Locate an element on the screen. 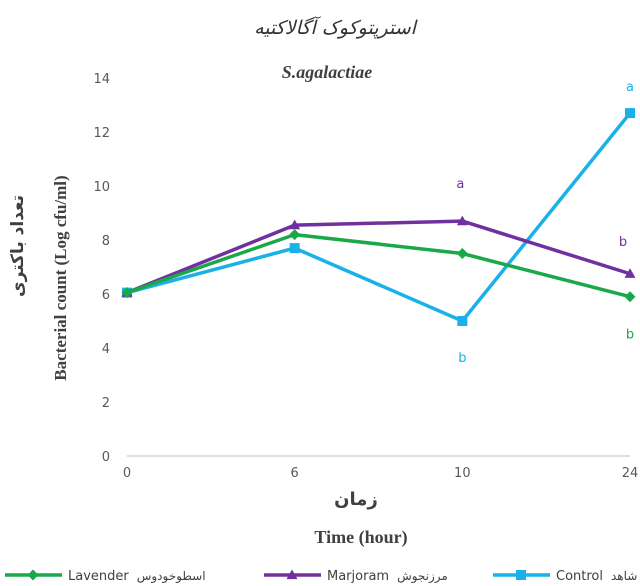 The width and height of the screenshot is (640, 586). legend-item-marjoram: Marjoram مرزنجوش is located at coordinates (356, 576).